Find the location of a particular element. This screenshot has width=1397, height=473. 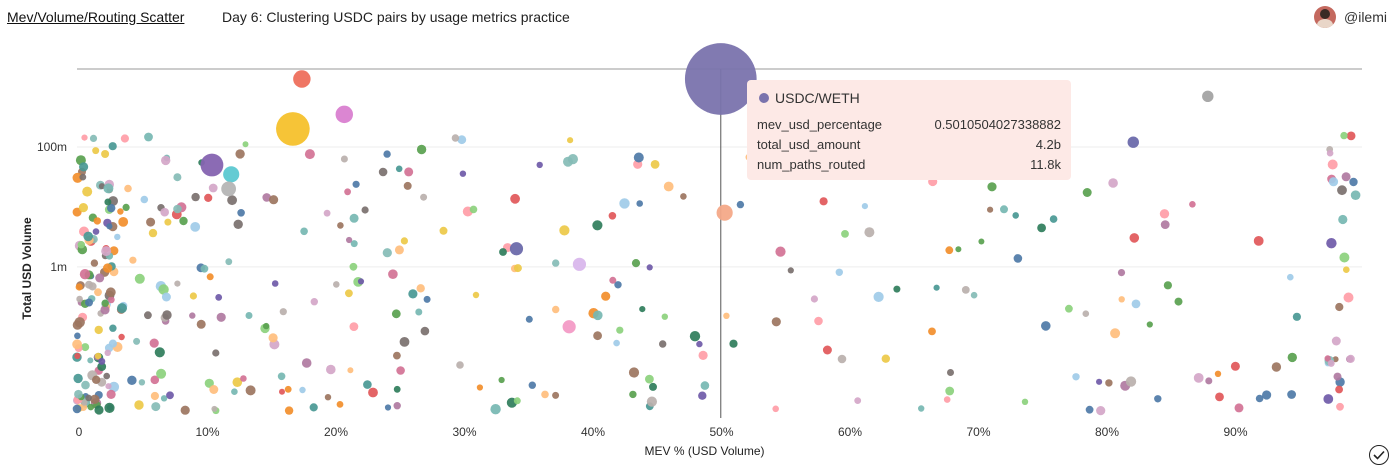

y-tick-label: 1m is located at coordinates (58, 267).